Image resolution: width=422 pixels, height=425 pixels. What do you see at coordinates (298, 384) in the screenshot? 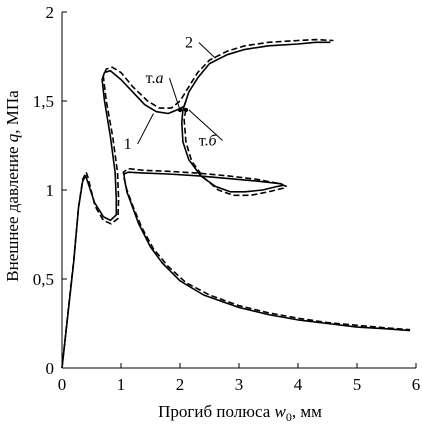
I see `x-tick-label: 4` at bounding box center [298, 384].